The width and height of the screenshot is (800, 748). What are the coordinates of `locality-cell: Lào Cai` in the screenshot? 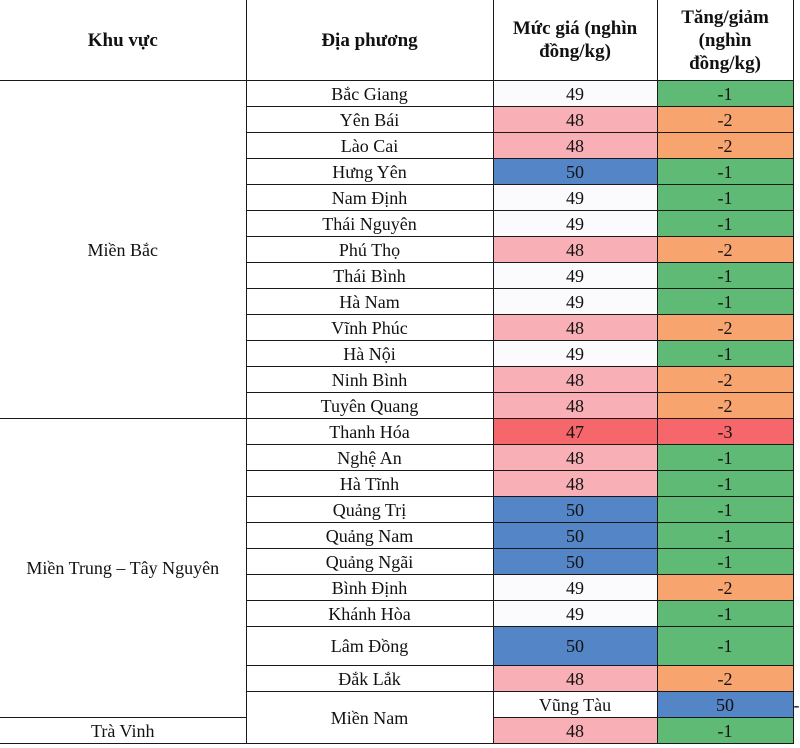 It's located at (370, 145).